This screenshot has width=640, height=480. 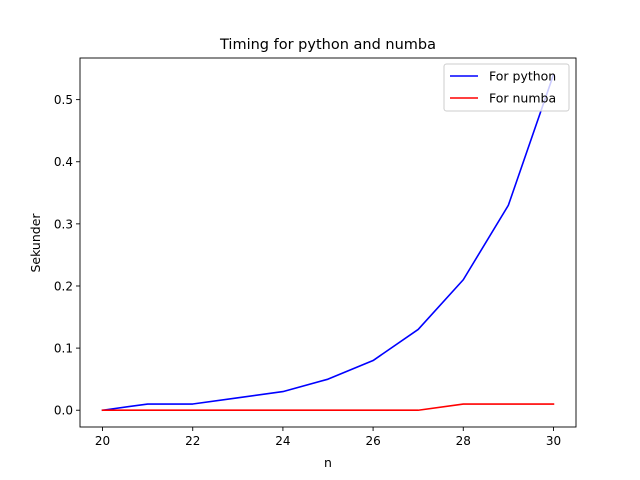 I want to click on y-tick-label: 0.0, so click(x=63, y=411).